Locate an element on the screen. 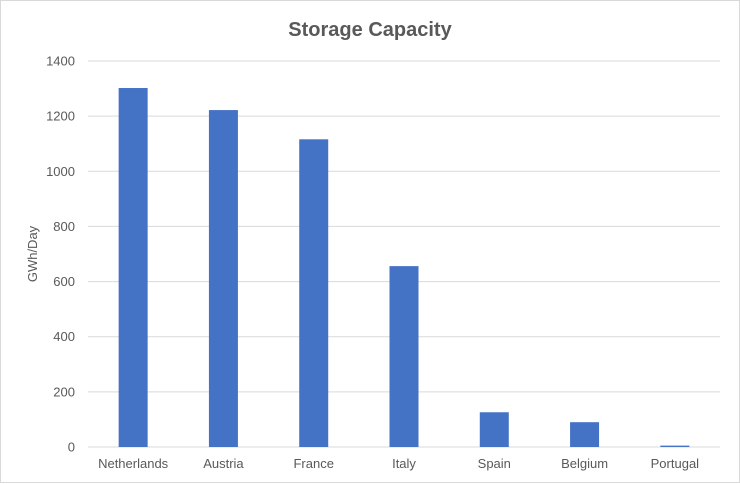  y-tick-label: 600 is located at coordinates (64, 281).